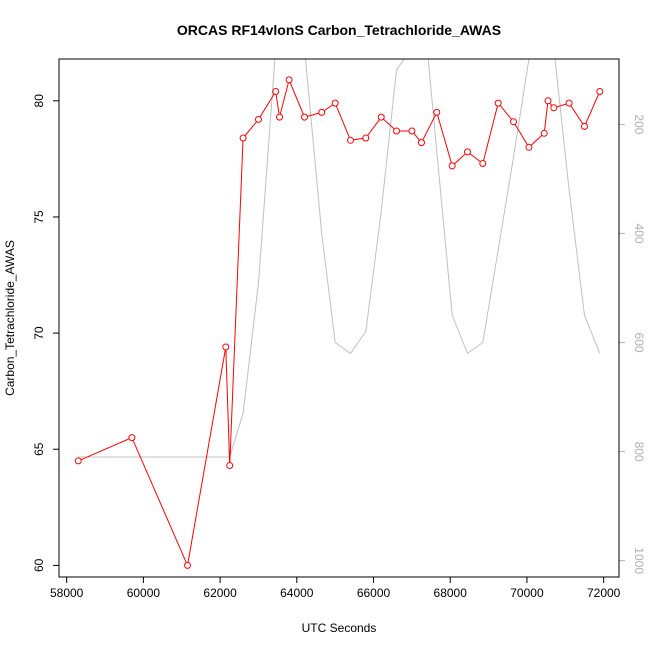 This screenshot has width=650, height=650. I want to click on y-tick-label: 65, so click(39, 449).